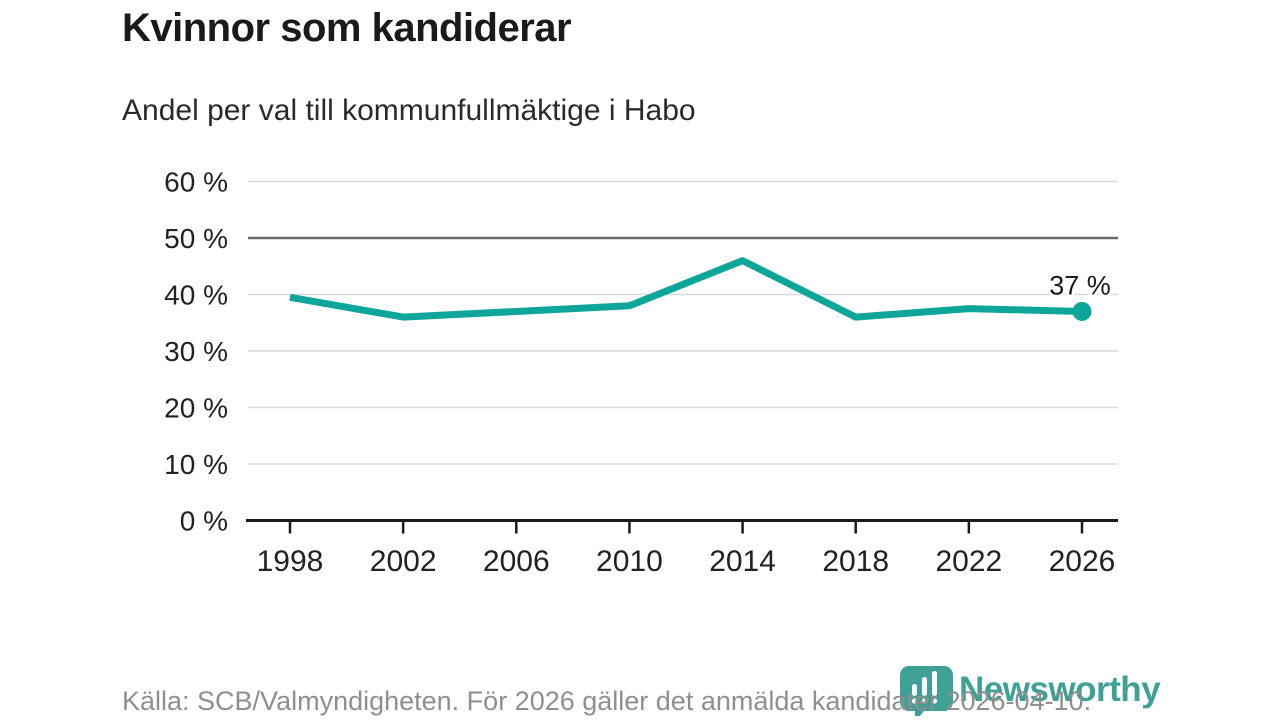 The width and height of the screenshot is (1280, 720). I want to click on newsworthy-logo: Newsworthy, so click(1029, 690).